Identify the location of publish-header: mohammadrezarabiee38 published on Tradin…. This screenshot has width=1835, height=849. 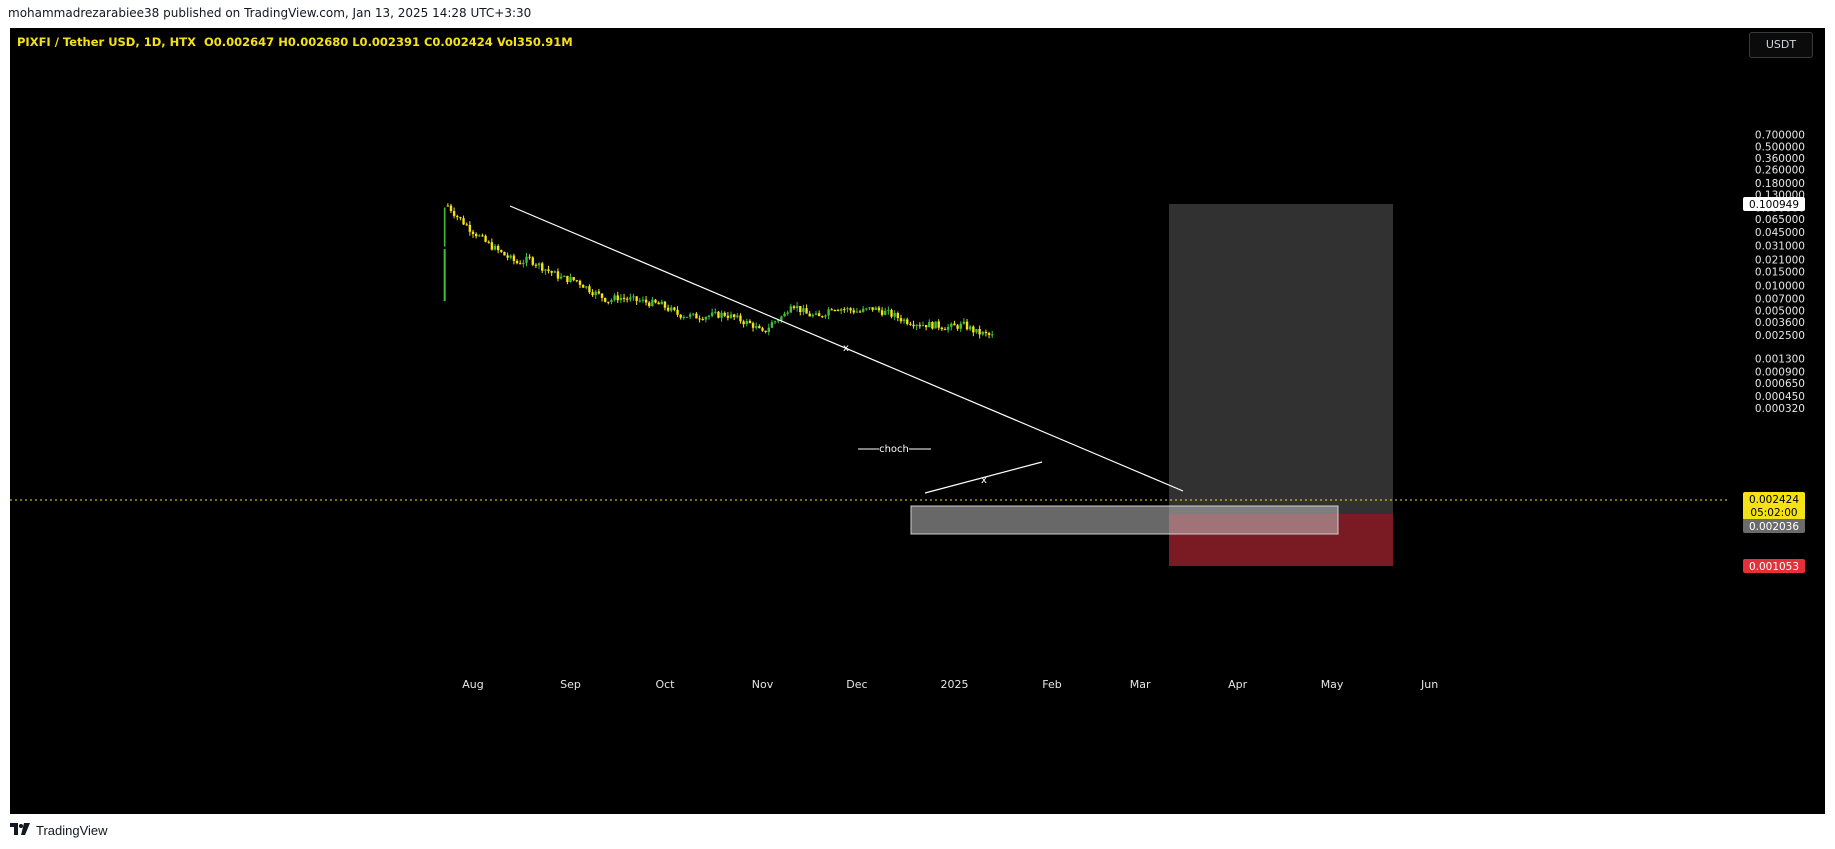
(270, 13).